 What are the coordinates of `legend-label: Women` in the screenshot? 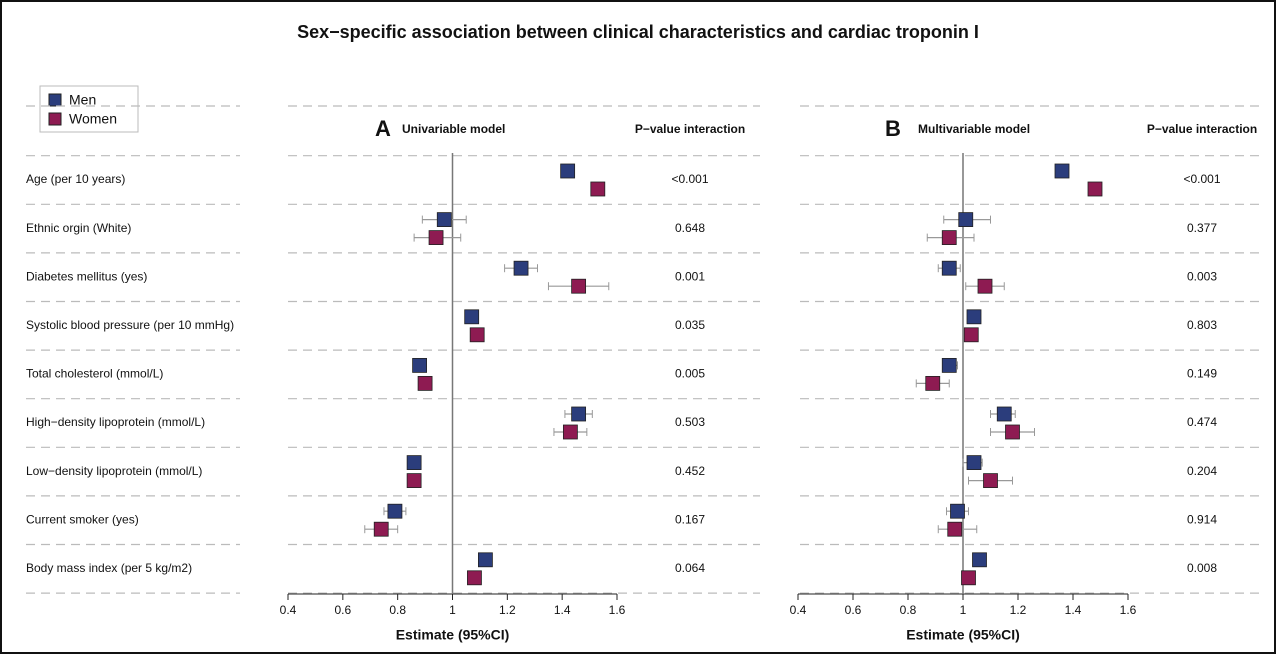 It's located at (93, 119).